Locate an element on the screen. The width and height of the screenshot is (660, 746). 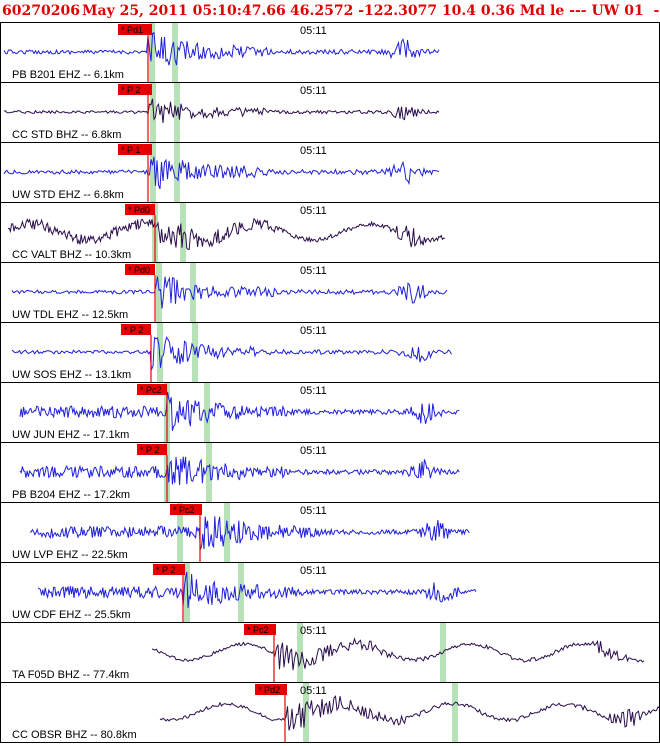
station-label: UW LVP EHZ -- 22.5km is located at coordinates (70, 555).